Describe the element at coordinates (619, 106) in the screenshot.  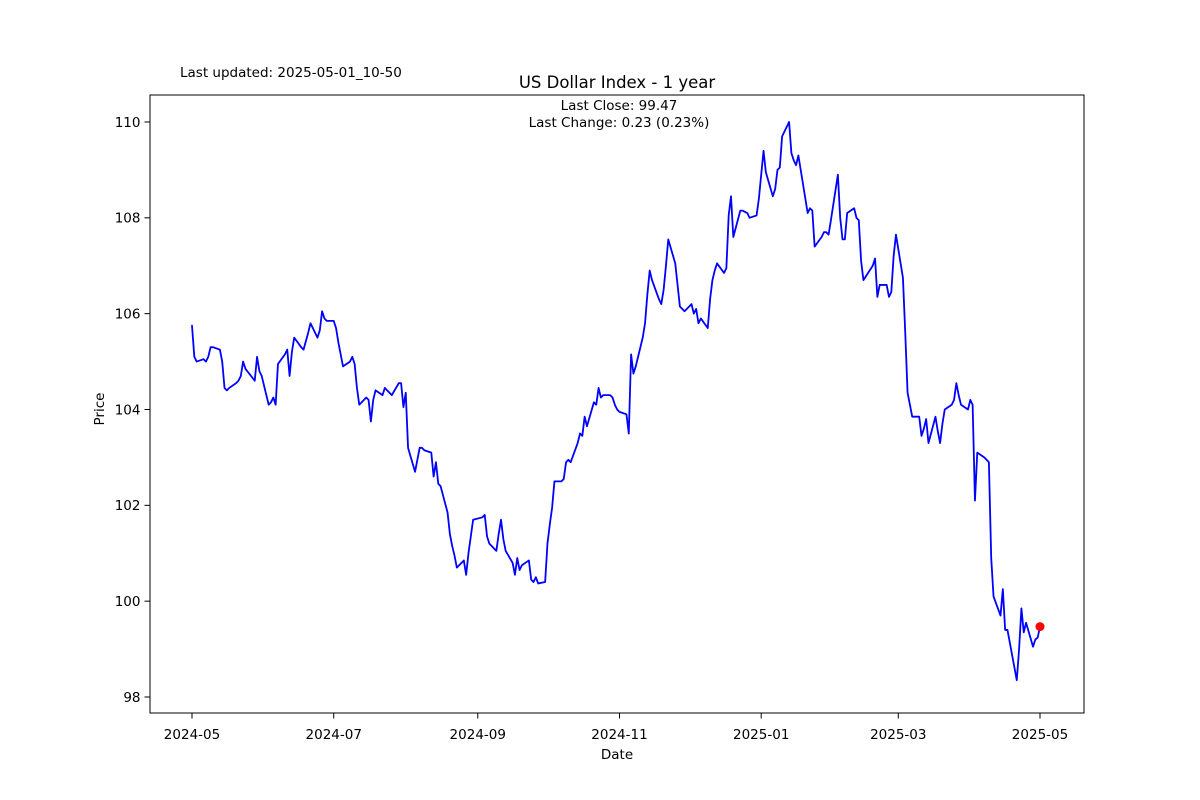
I see `last-close-annotation: Last Close: 99.47` at that location.